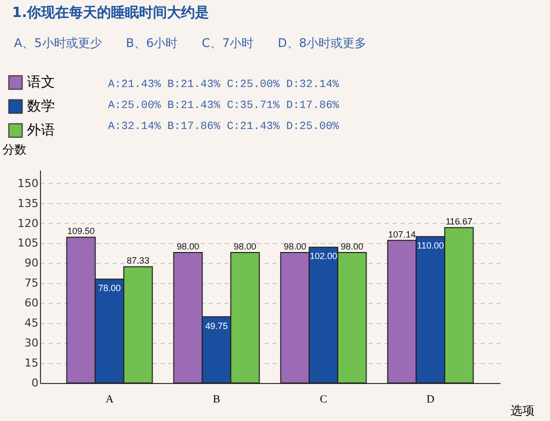 The height and width of the screenshot is (421, 550). Describe the element at coordinates (31, 283) in the screenshot. I see `y-tick-label: 75` at that location.